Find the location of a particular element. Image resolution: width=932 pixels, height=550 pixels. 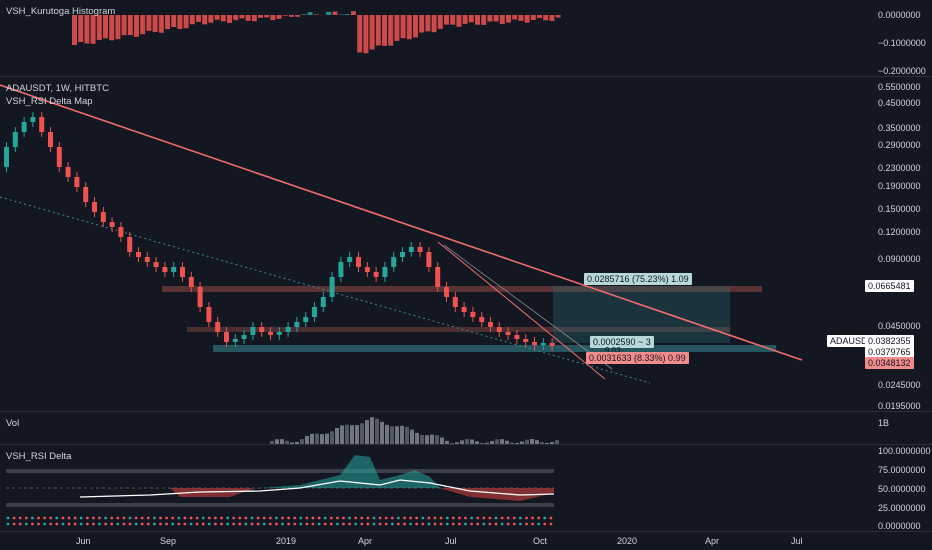

level-tag: 0.0665481 is located at coordinates (889, 286).